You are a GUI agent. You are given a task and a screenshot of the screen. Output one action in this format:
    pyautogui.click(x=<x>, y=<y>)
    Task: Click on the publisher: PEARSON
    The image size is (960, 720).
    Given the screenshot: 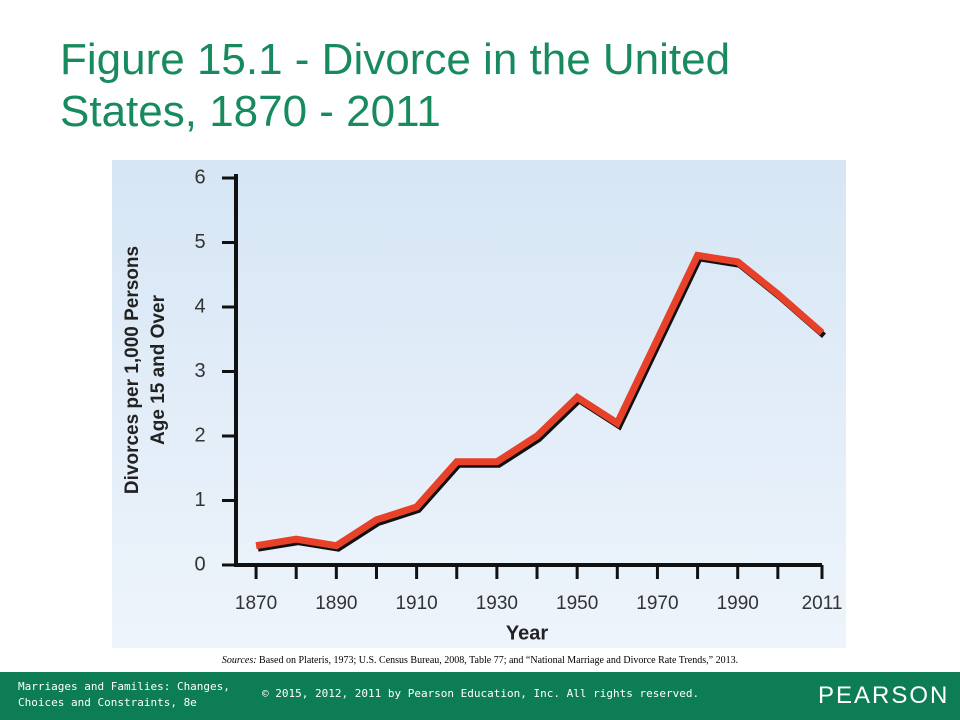 What is the action you would take?
    pyautogui.click(x=884, y=695)
    